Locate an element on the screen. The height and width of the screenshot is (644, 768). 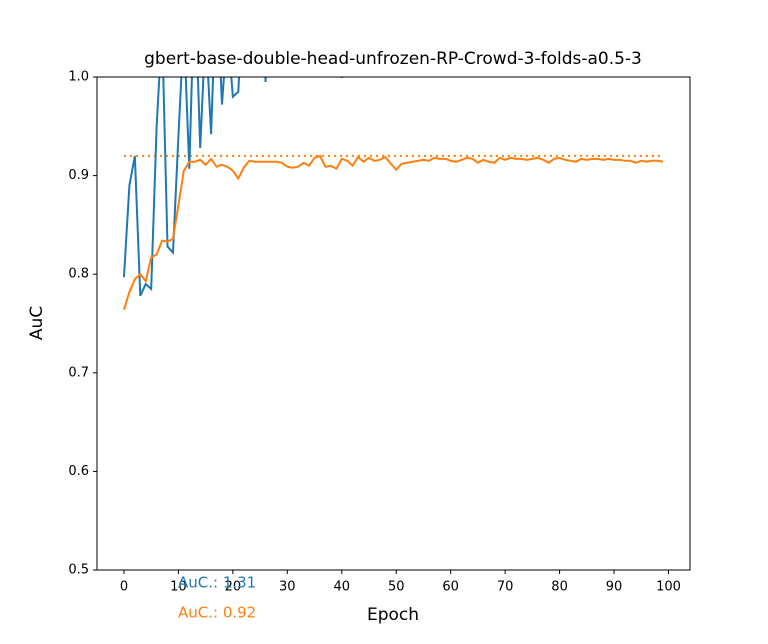
x-tick-label: 60 is located at coordinates (450, 587).